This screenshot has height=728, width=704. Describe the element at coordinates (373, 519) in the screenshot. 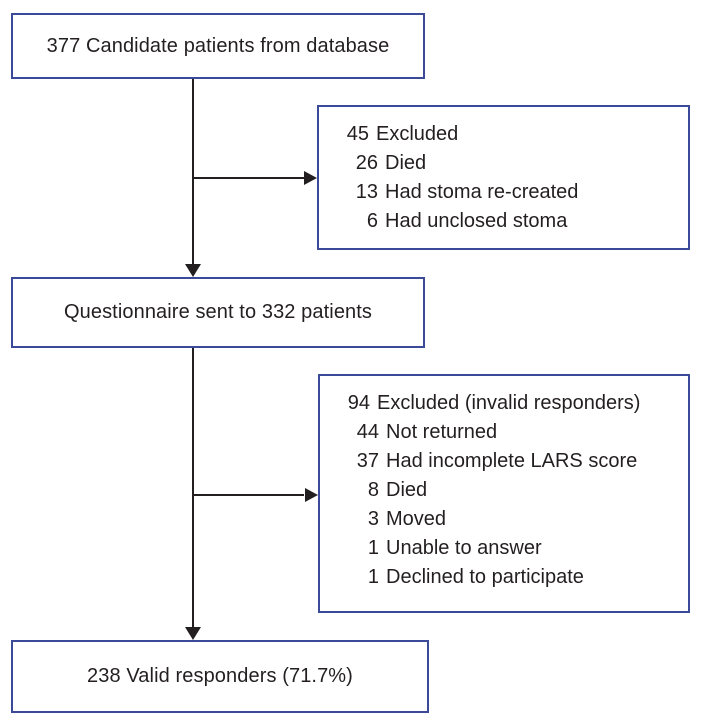

I see `item-count: 3` at that location.